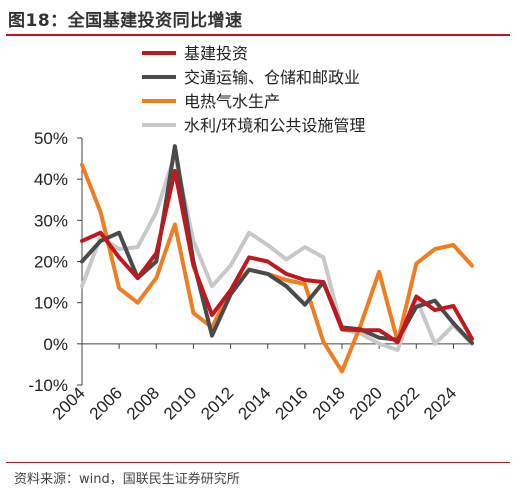  Describe the element at coordinates (180, 403) in the screenshot. I see `x-tick-label: 2010` at that location.